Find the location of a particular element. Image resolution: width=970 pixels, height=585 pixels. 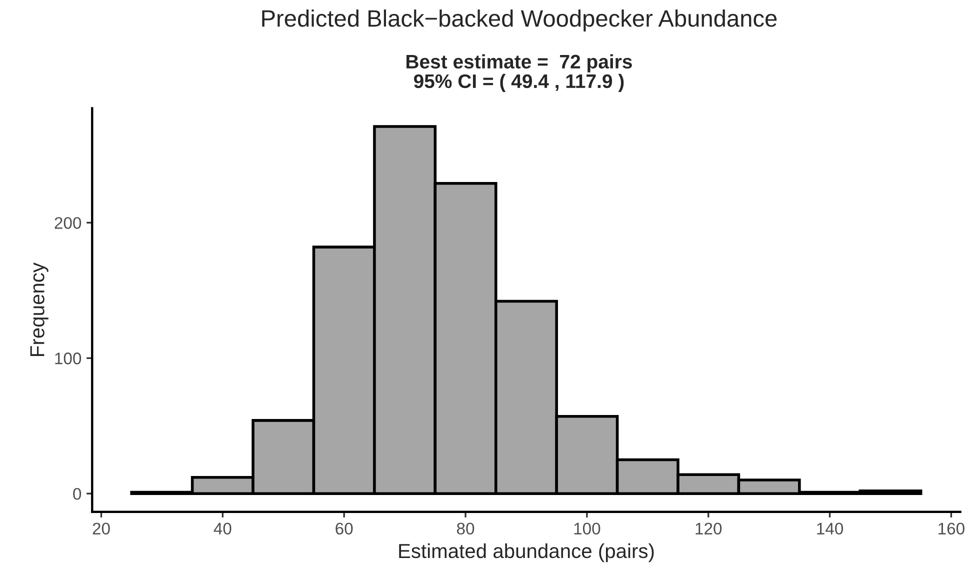

x-tick-label: 160 is located at coordinates (951, 528).